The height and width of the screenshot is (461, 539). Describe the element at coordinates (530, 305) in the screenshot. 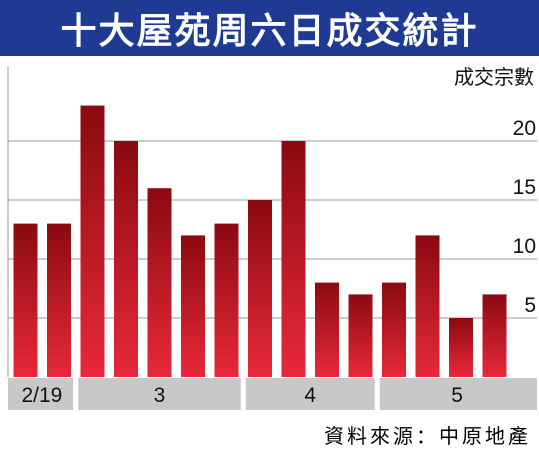

I see `y-tick-label: 5` at that location.